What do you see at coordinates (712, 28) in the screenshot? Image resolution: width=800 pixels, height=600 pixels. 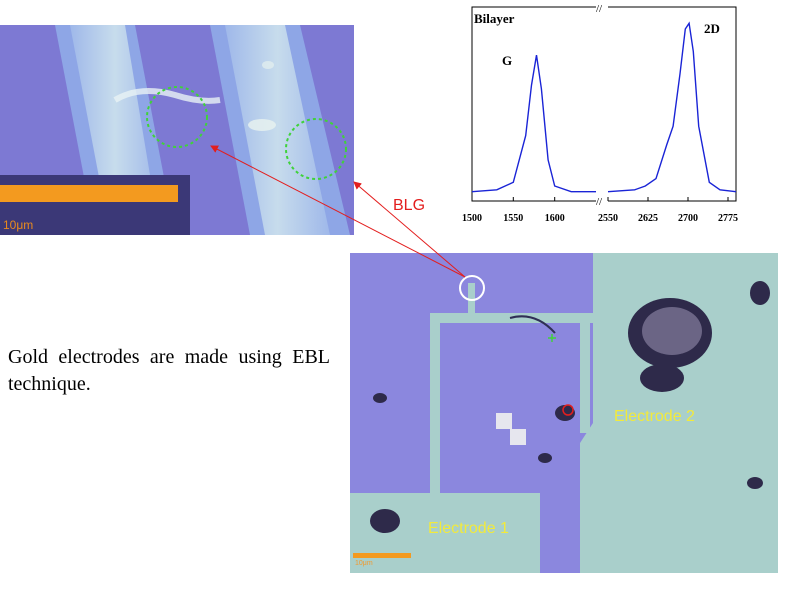 I see `2d-peak-label: 2D` at bounding box center [712, 28].